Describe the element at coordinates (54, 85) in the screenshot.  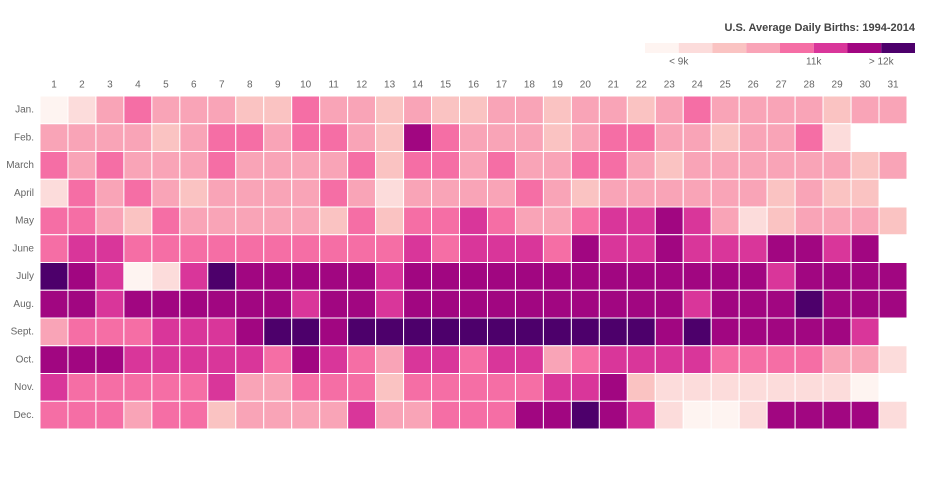
I see `x-tick-label: 1` at that location.